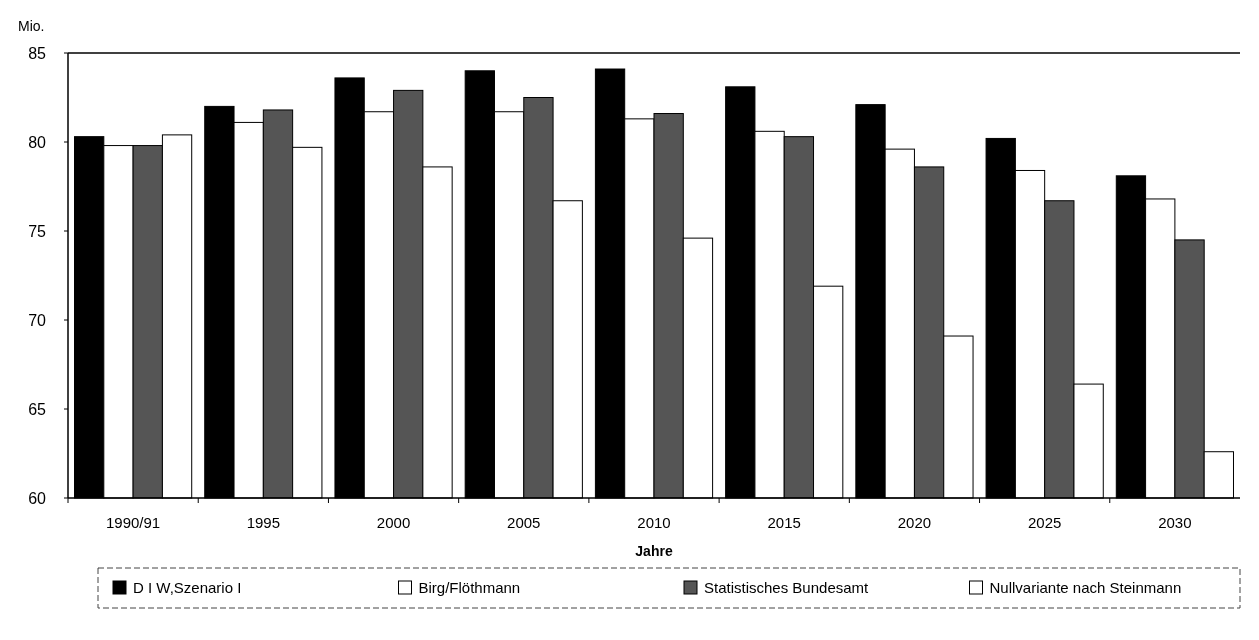 The image size is (1259, 640). What do you see at coordinates (37, 231) in the screenshot?
I see `y-tick-label: 75` at bounding box center [37, 231].